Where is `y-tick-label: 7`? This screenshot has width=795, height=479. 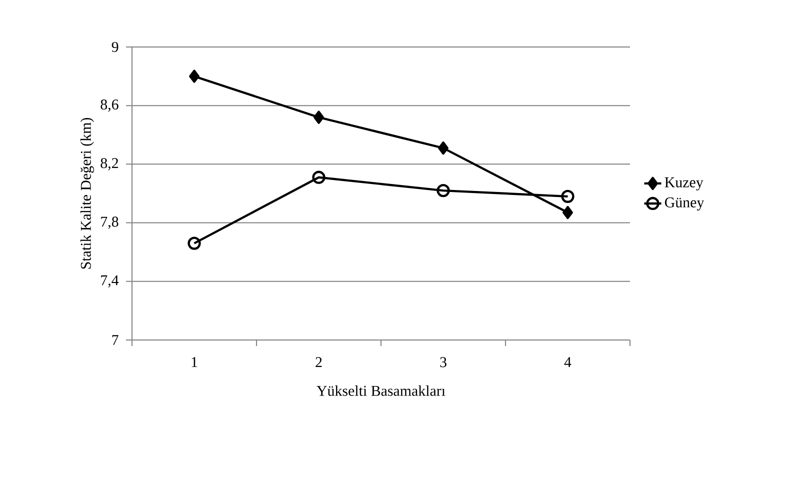
y-tick-label: 7 is located at coordinates (115, 340).